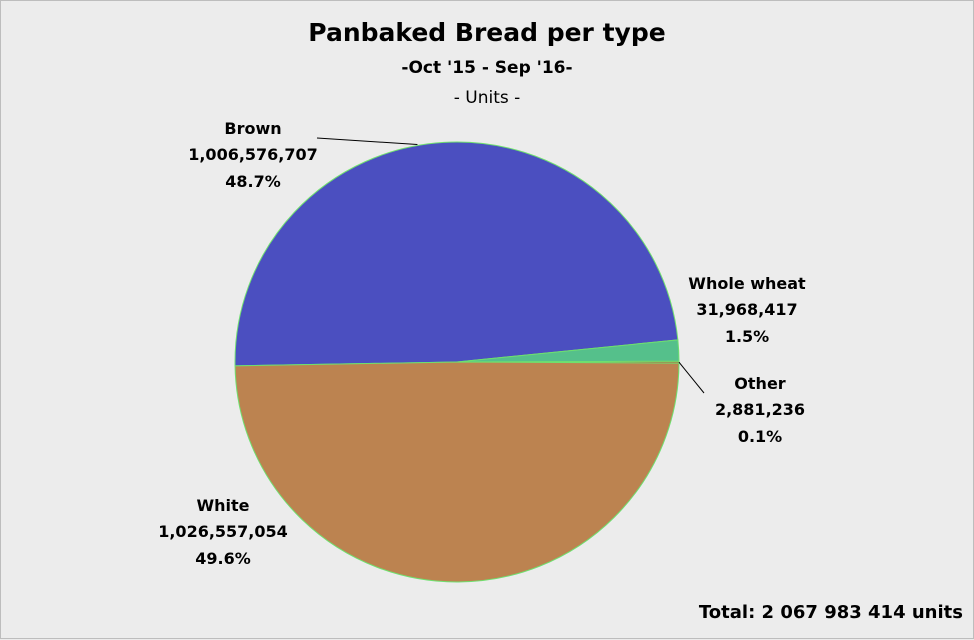 This screenshot has width=974, height=640. What do you see at coordinates (486, 68) in the screenshot?
I see `chart-subtitle: -Oct '15 - Sep '16-` at bounding box center [486, 68].